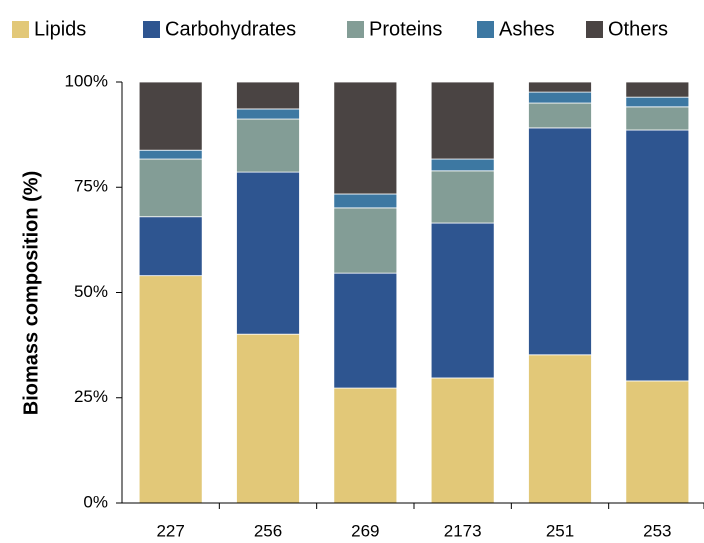 Image resolution: width=704 pixels, height=543 pixels. What do you see at coordinates (95, 501) in the screenshot?
I see `y-tick-label: 0%` at bounding box center [95, 501].